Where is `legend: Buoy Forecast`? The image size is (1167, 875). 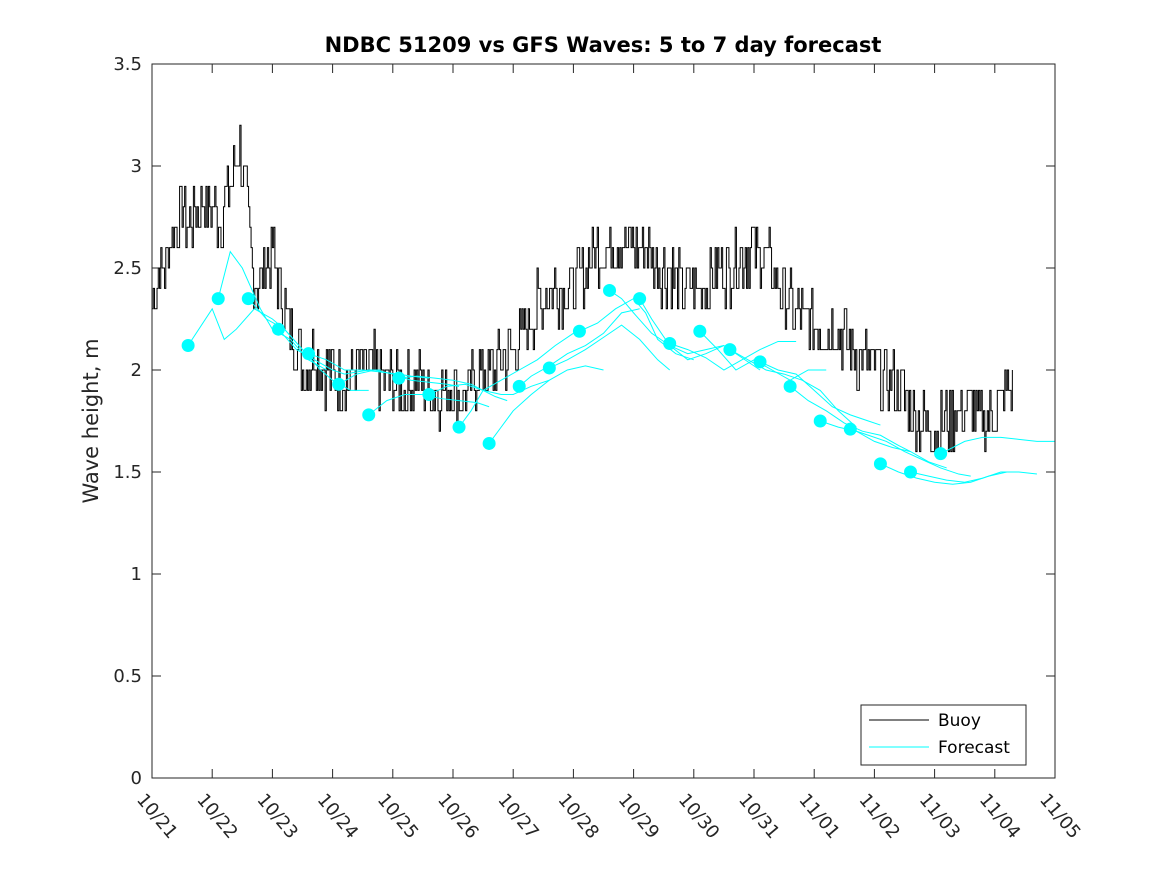 legend: Buoy Forecast is located at coordinates (943, 735).